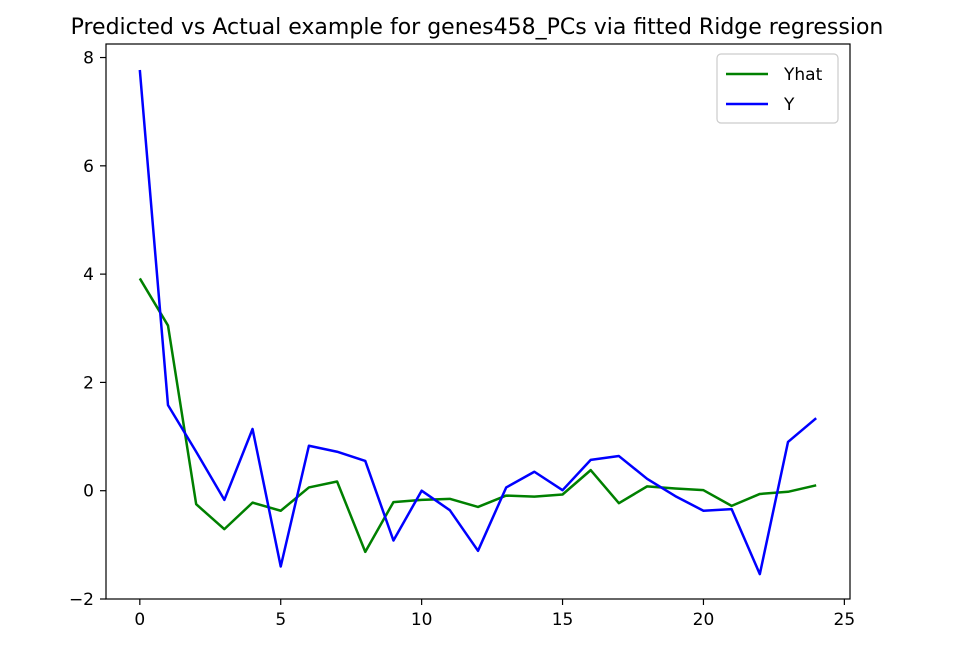  Describe the element at coordinates (88, 492) in the screenshot. I see `y-tick-label: 0` at that location.